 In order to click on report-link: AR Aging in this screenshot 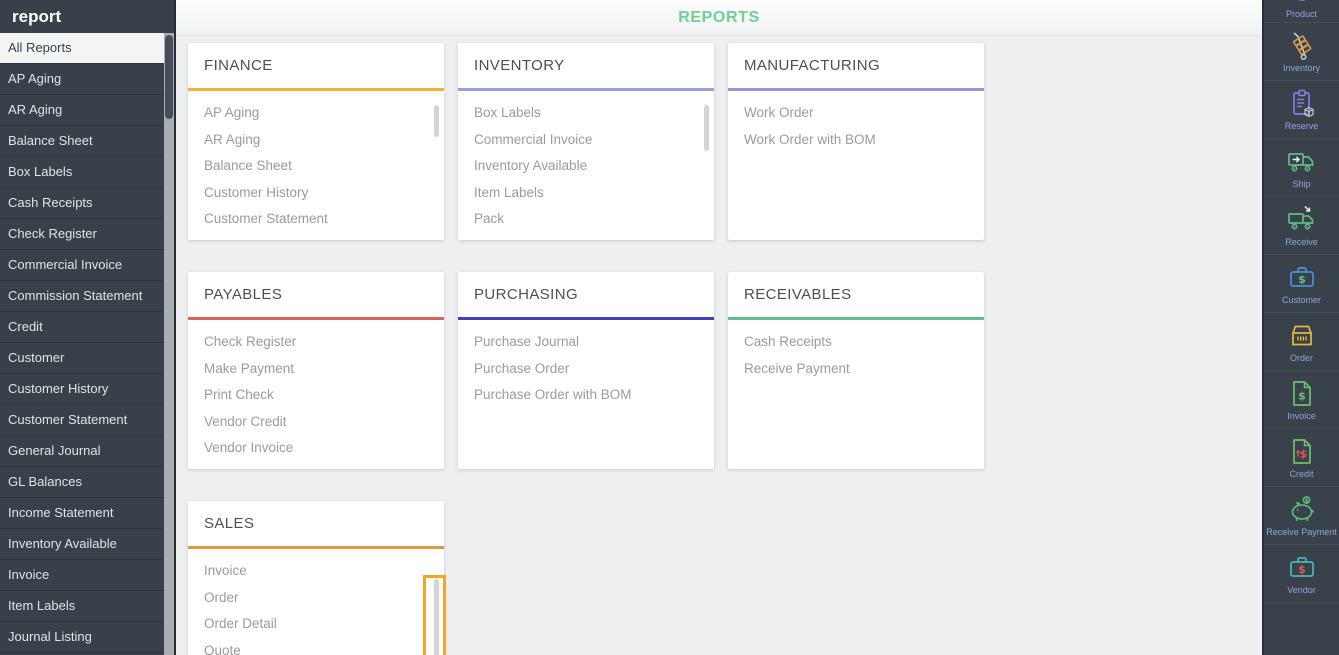, I will do `click(232, 139)`.